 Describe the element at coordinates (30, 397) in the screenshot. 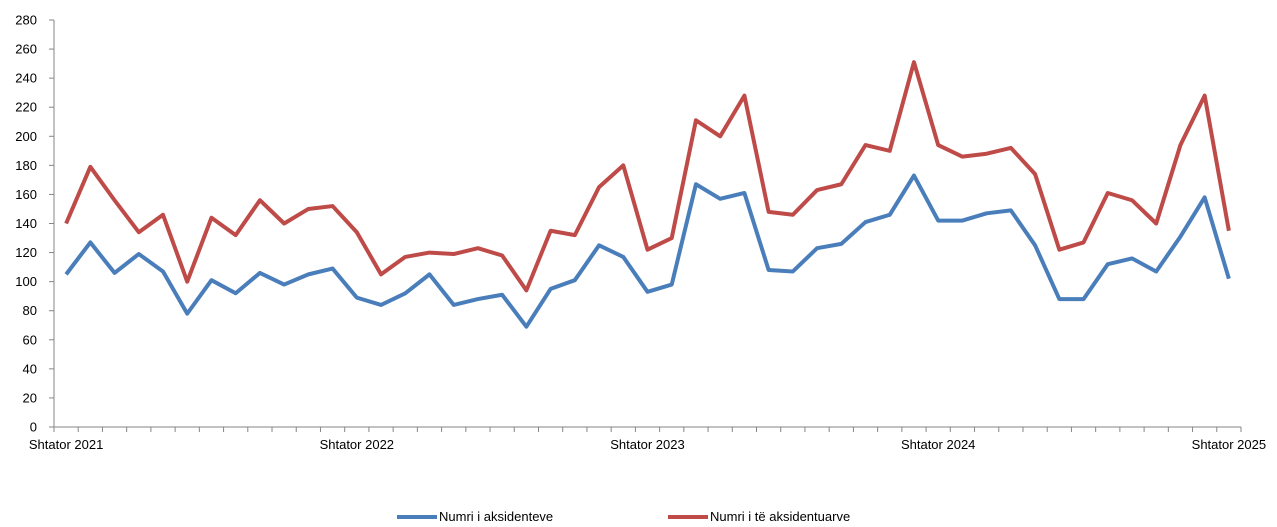

I see `y-tick-label: 20` at that location.